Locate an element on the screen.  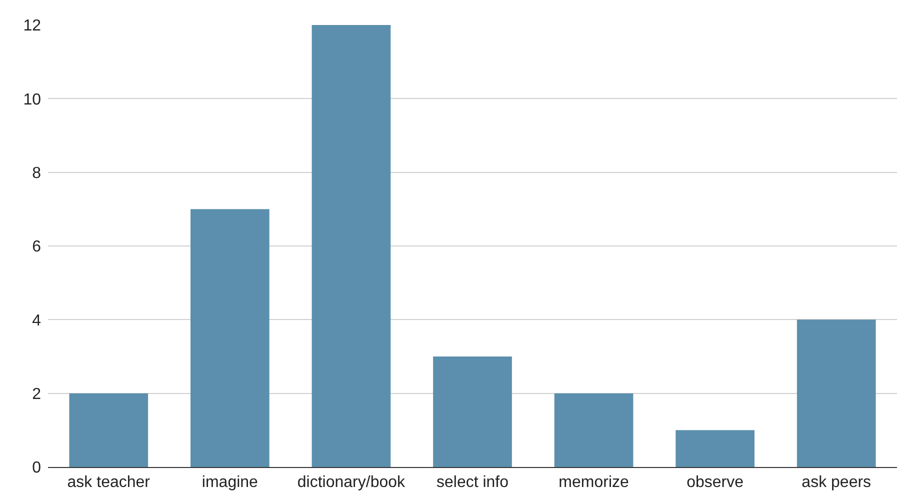
x-tick-label: select info is located at coordinates (472, 483).